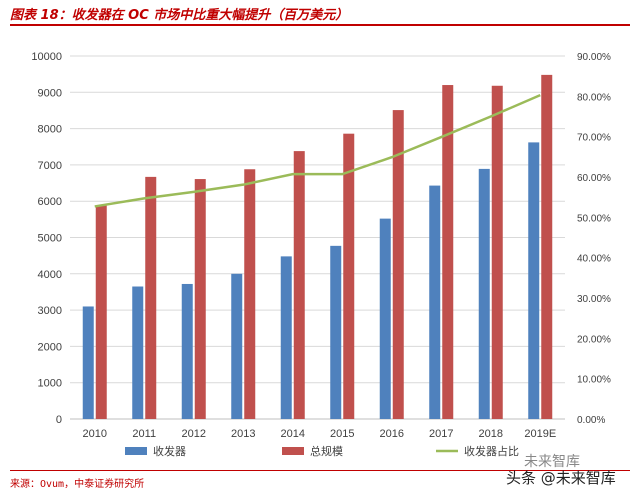 This screenshot has height=499, width=640. Describe the element at coordinates (50, 130) in the screenshot. I see `y-tick-label: 8000` at that location.